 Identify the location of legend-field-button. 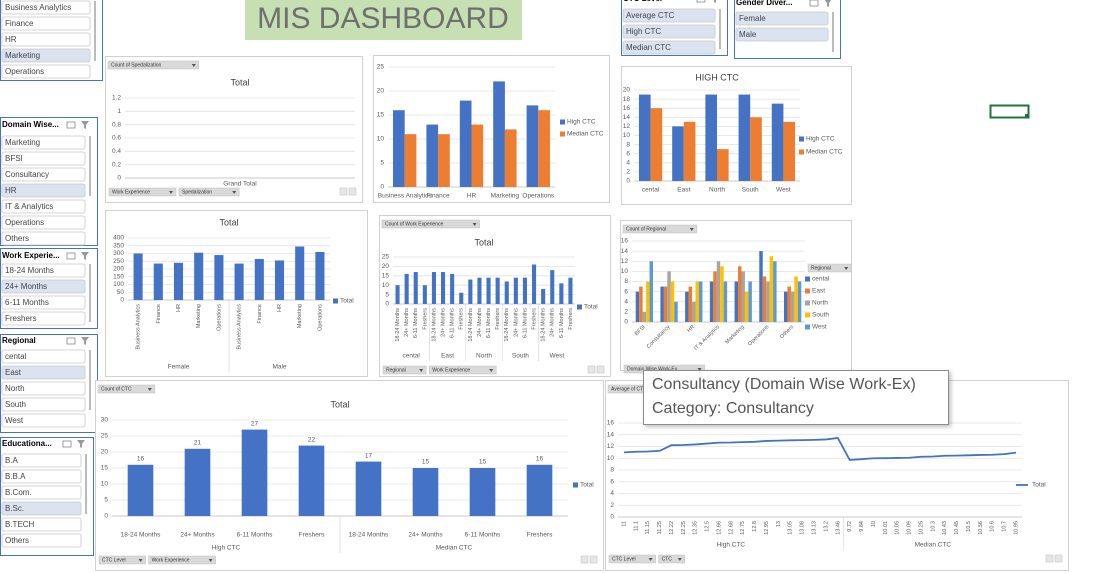
(829, 268).